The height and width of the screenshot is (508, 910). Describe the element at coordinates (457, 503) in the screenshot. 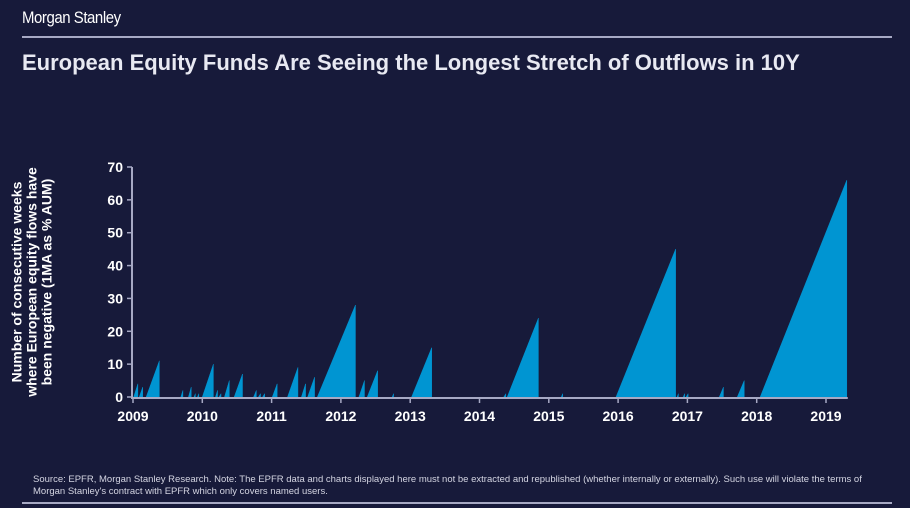

I see `footer-divider` at that location.